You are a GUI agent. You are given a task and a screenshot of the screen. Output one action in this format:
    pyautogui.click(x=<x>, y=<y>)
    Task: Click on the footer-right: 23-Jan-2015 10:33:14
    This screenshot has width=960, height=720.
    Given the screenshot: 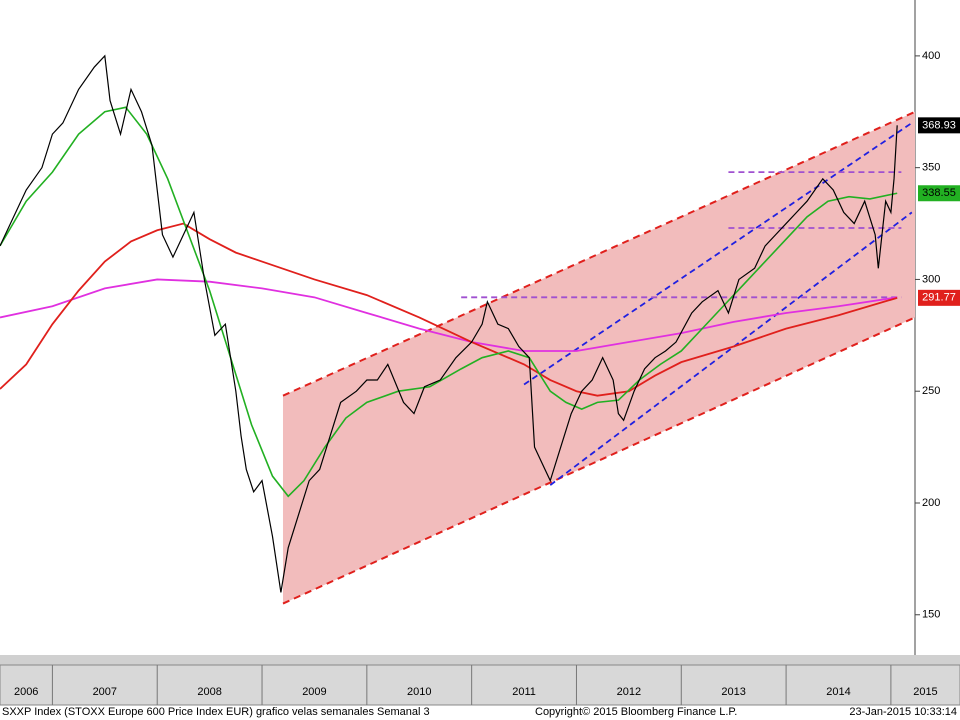 What is the action you would take?
    pyautogui.click(x=903, y=712)
    